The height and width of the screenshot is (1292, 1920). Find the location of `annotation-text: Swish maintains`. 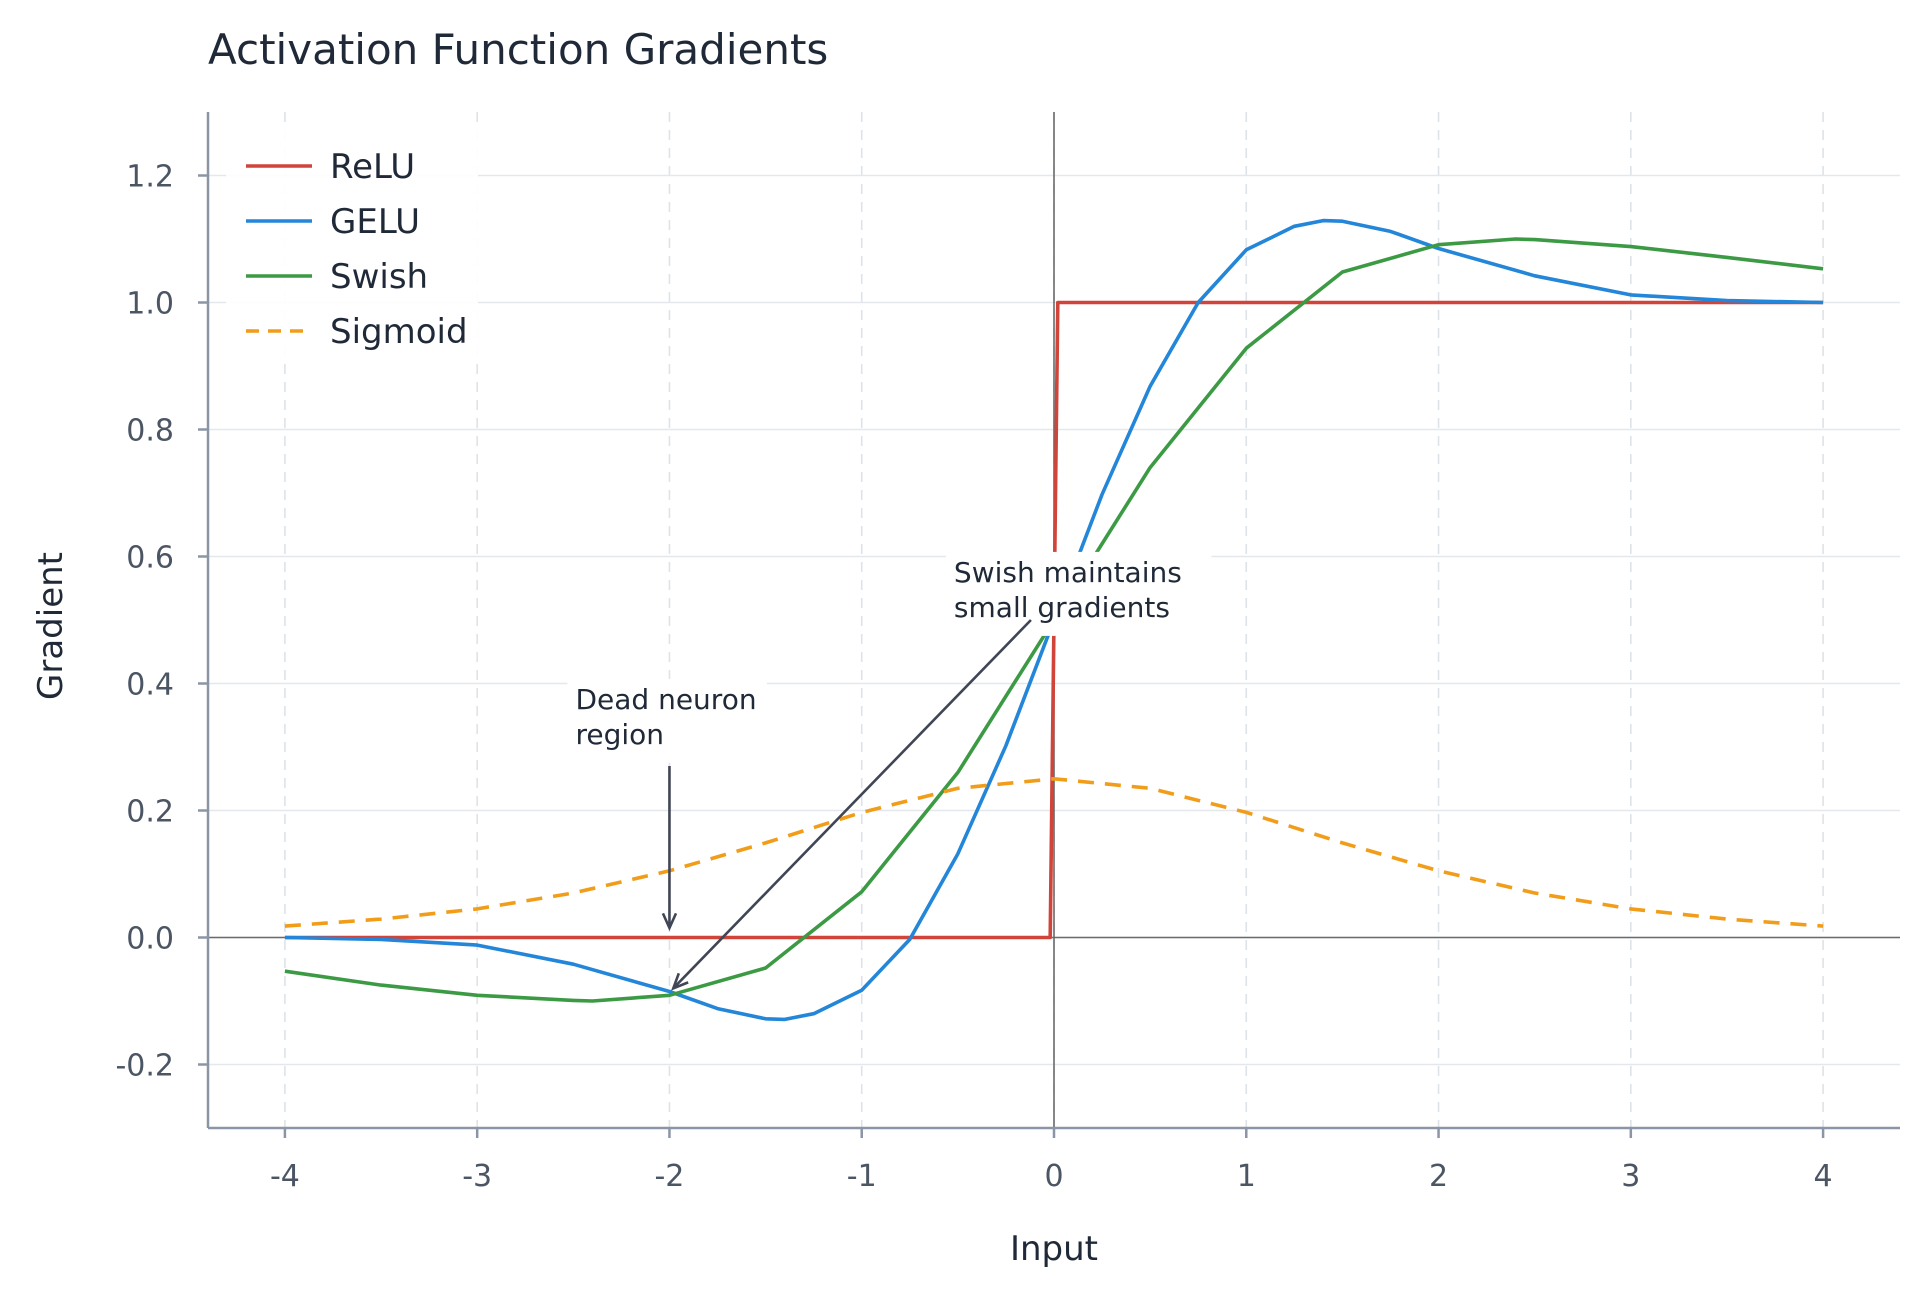

annotation-text: Swish maintains is located at coordinates (1068, 572).